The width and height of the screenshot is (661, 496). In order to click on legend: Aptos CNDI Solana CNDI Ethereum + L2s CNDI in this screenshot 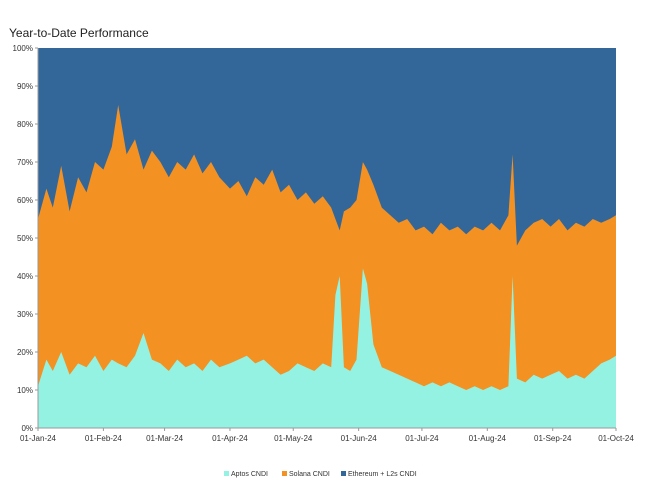, I will do `click(320, 474)`.